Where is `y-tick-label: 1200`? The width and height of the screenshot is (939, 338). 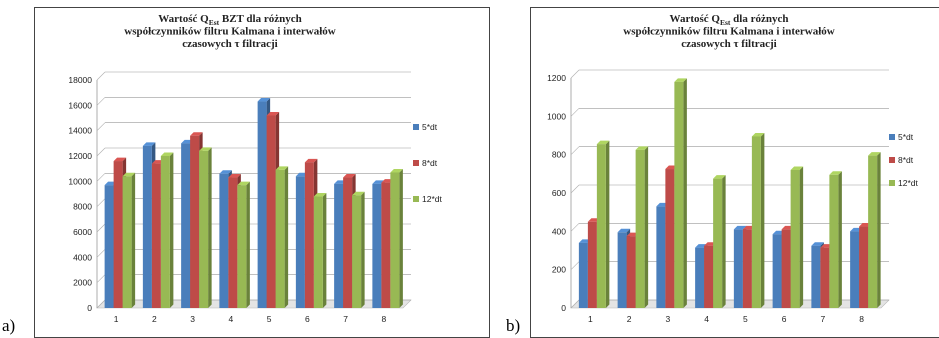 y-tick-label: 1200 is located at coordinates (556, 78).